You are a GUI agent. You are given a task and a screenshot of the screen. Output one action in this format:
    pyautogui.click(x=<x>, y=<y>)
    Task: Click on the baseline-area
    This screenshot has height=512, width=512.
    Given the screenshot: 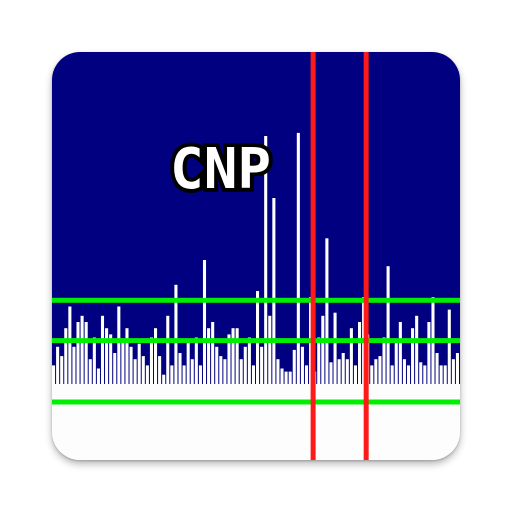 What is the action you would take?
    pyautogui.click(x=256, y=422)
    